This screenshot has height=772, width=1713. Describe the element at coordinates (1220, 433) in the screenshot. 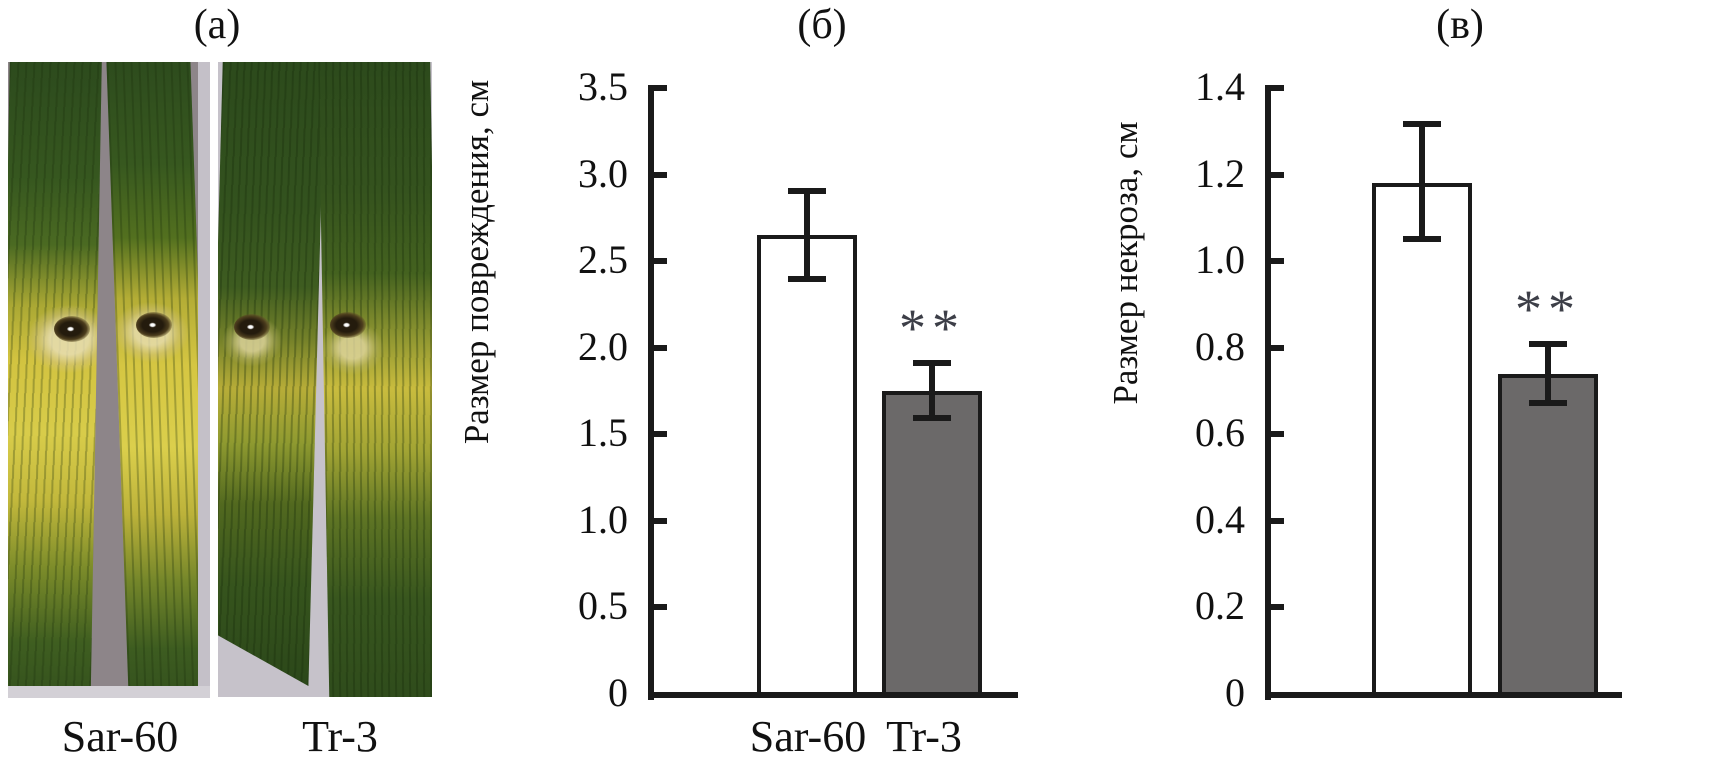

I see `y-tick-label: 0.6` at that location.